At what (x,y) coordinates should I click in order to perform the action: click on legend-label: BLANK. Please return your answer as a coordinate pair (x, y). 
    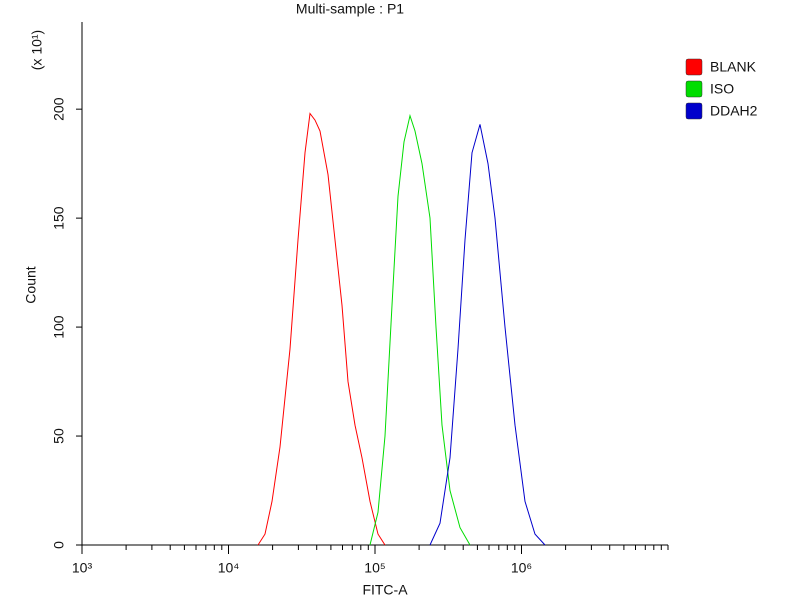
    Looking at the image, I should click on (733, 67).